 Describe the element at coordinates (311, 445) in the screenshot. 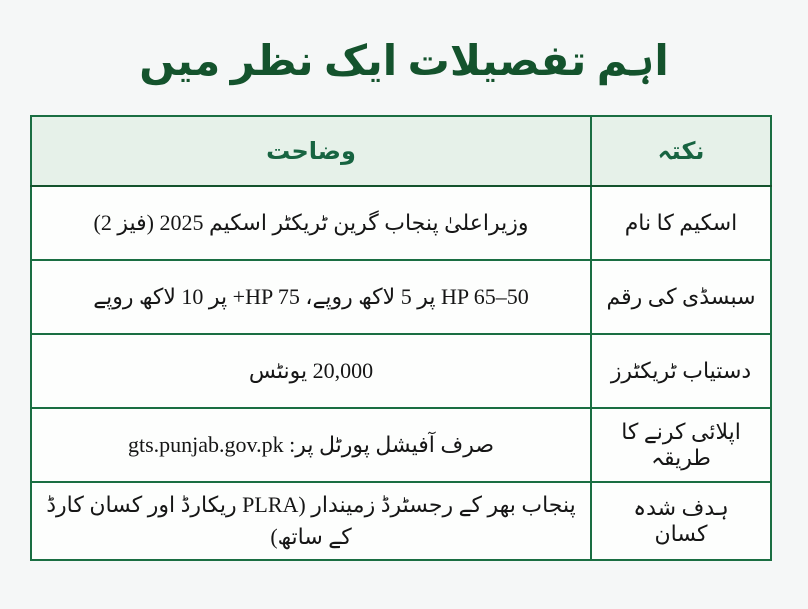

I see `detail-cell: صرف آفیشل پورٹل پر: gts.punjab.gov.pk` at that location.